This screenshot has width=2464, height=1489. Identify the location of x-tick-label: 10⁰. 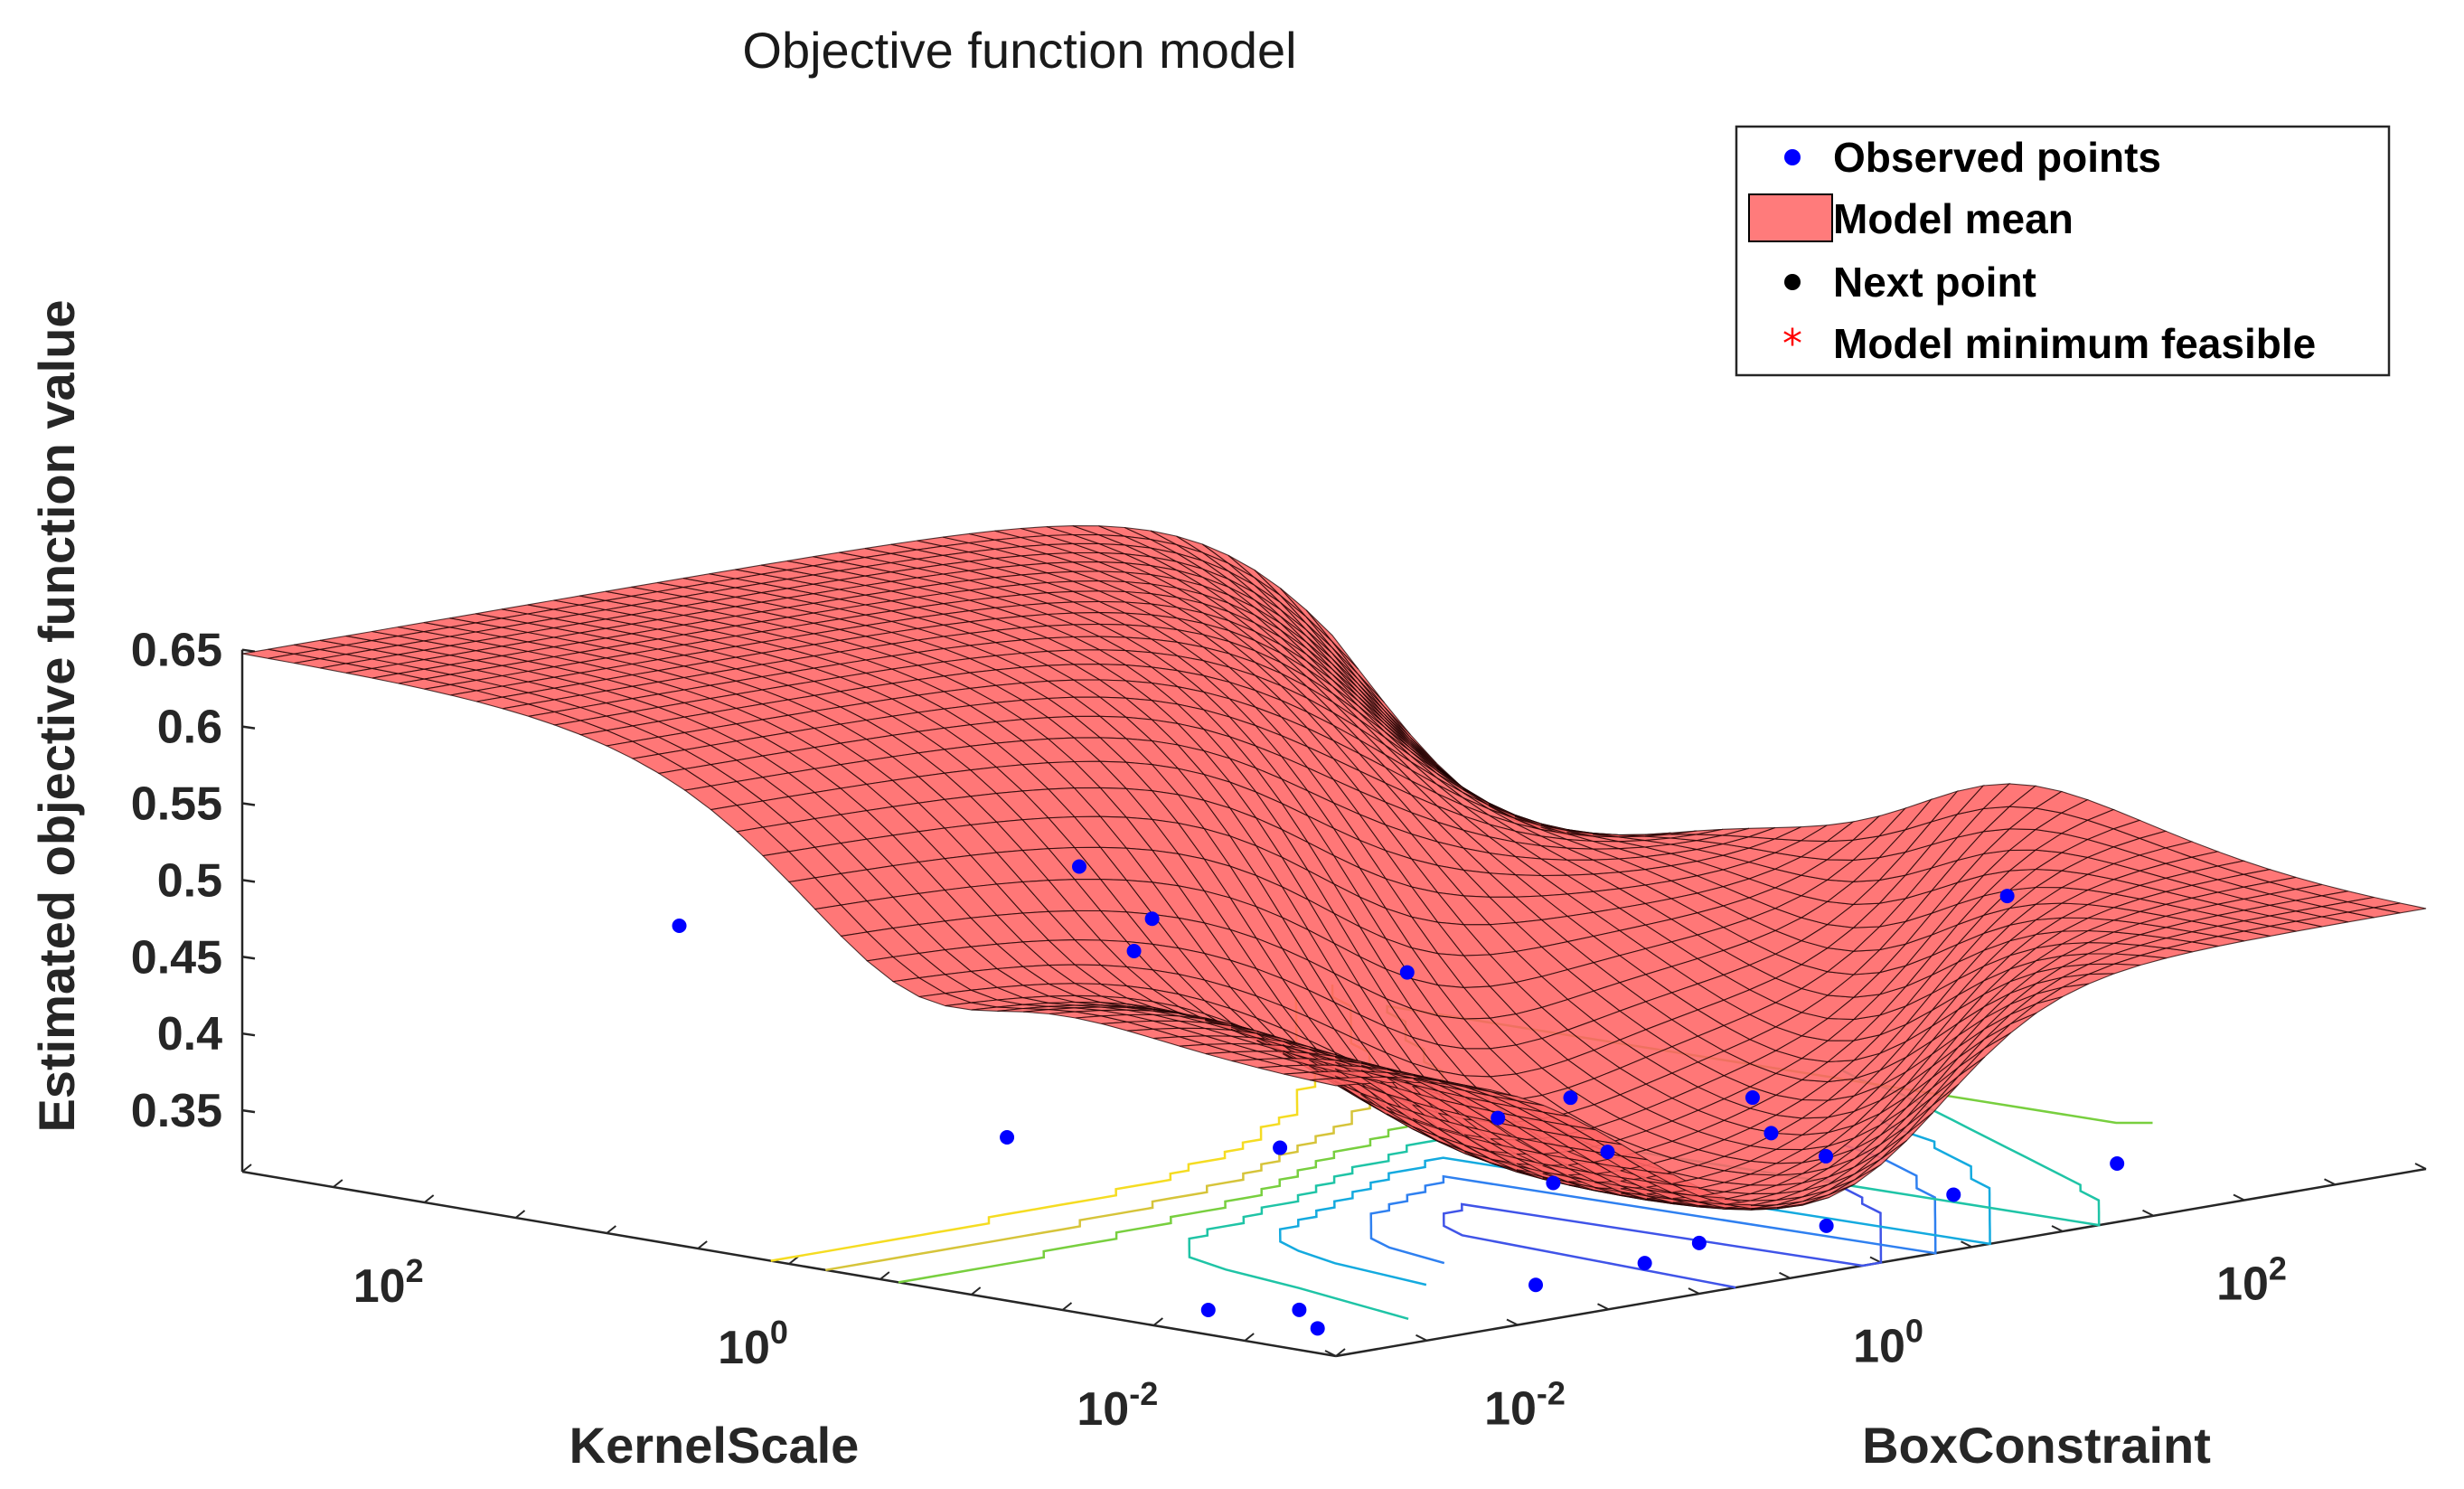
(1888, 1343).